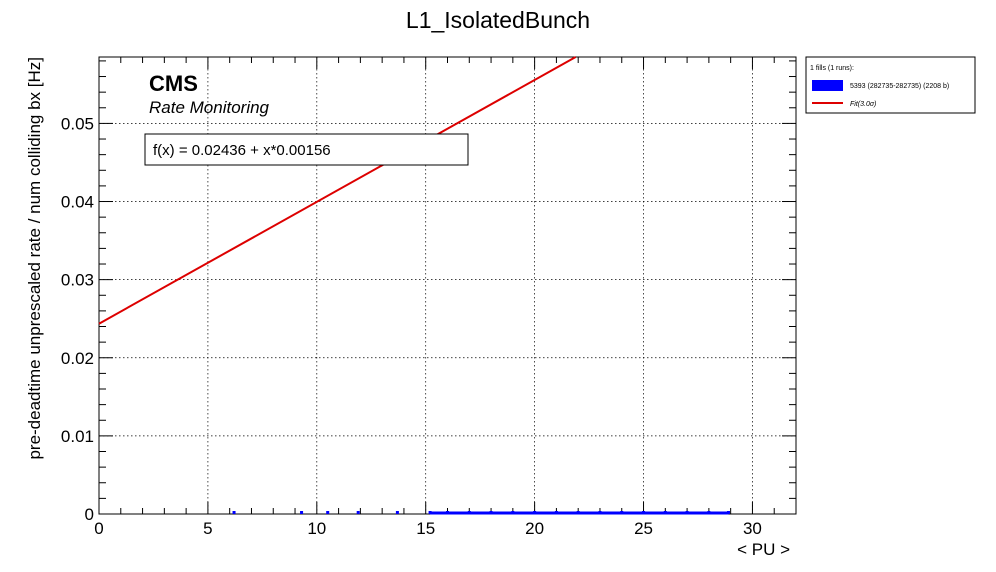 The width and height of the screenshot is (996, 572). Describe the element at coordinates (863, 104) in the screenshot. I see `legend-fit-entry: Fit(3.0σ)` at that location.